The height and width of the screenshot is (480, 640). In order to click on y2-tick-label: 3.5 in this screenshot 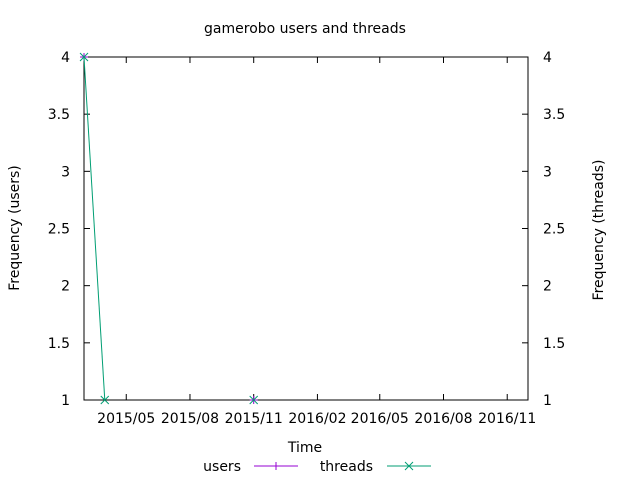, I will do `click(554, 115)`.